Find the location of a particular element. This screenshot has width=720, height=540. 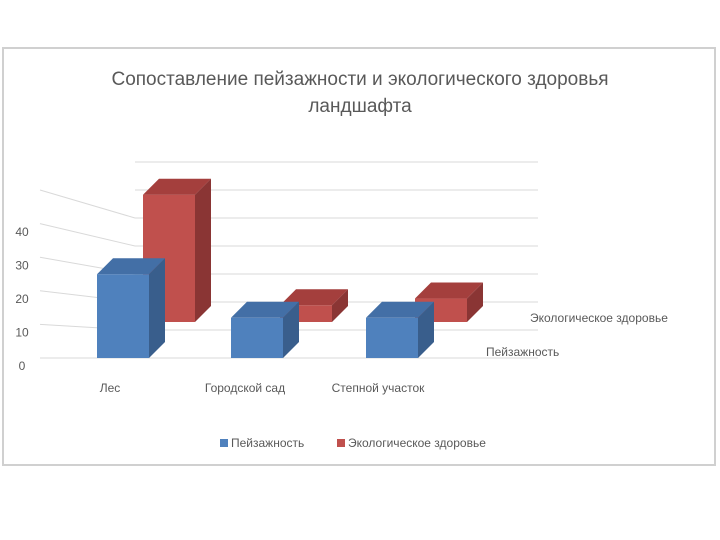

legend-swatch-landscape is located at coordinates (224, 443).